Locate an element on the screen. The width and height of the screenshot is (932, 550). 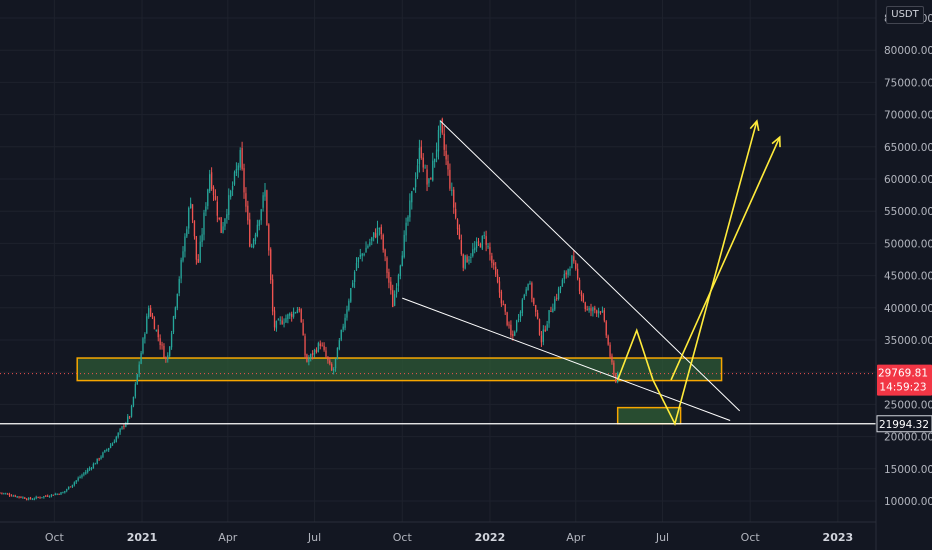
annotation-zones is located at coordinates (438, 391).